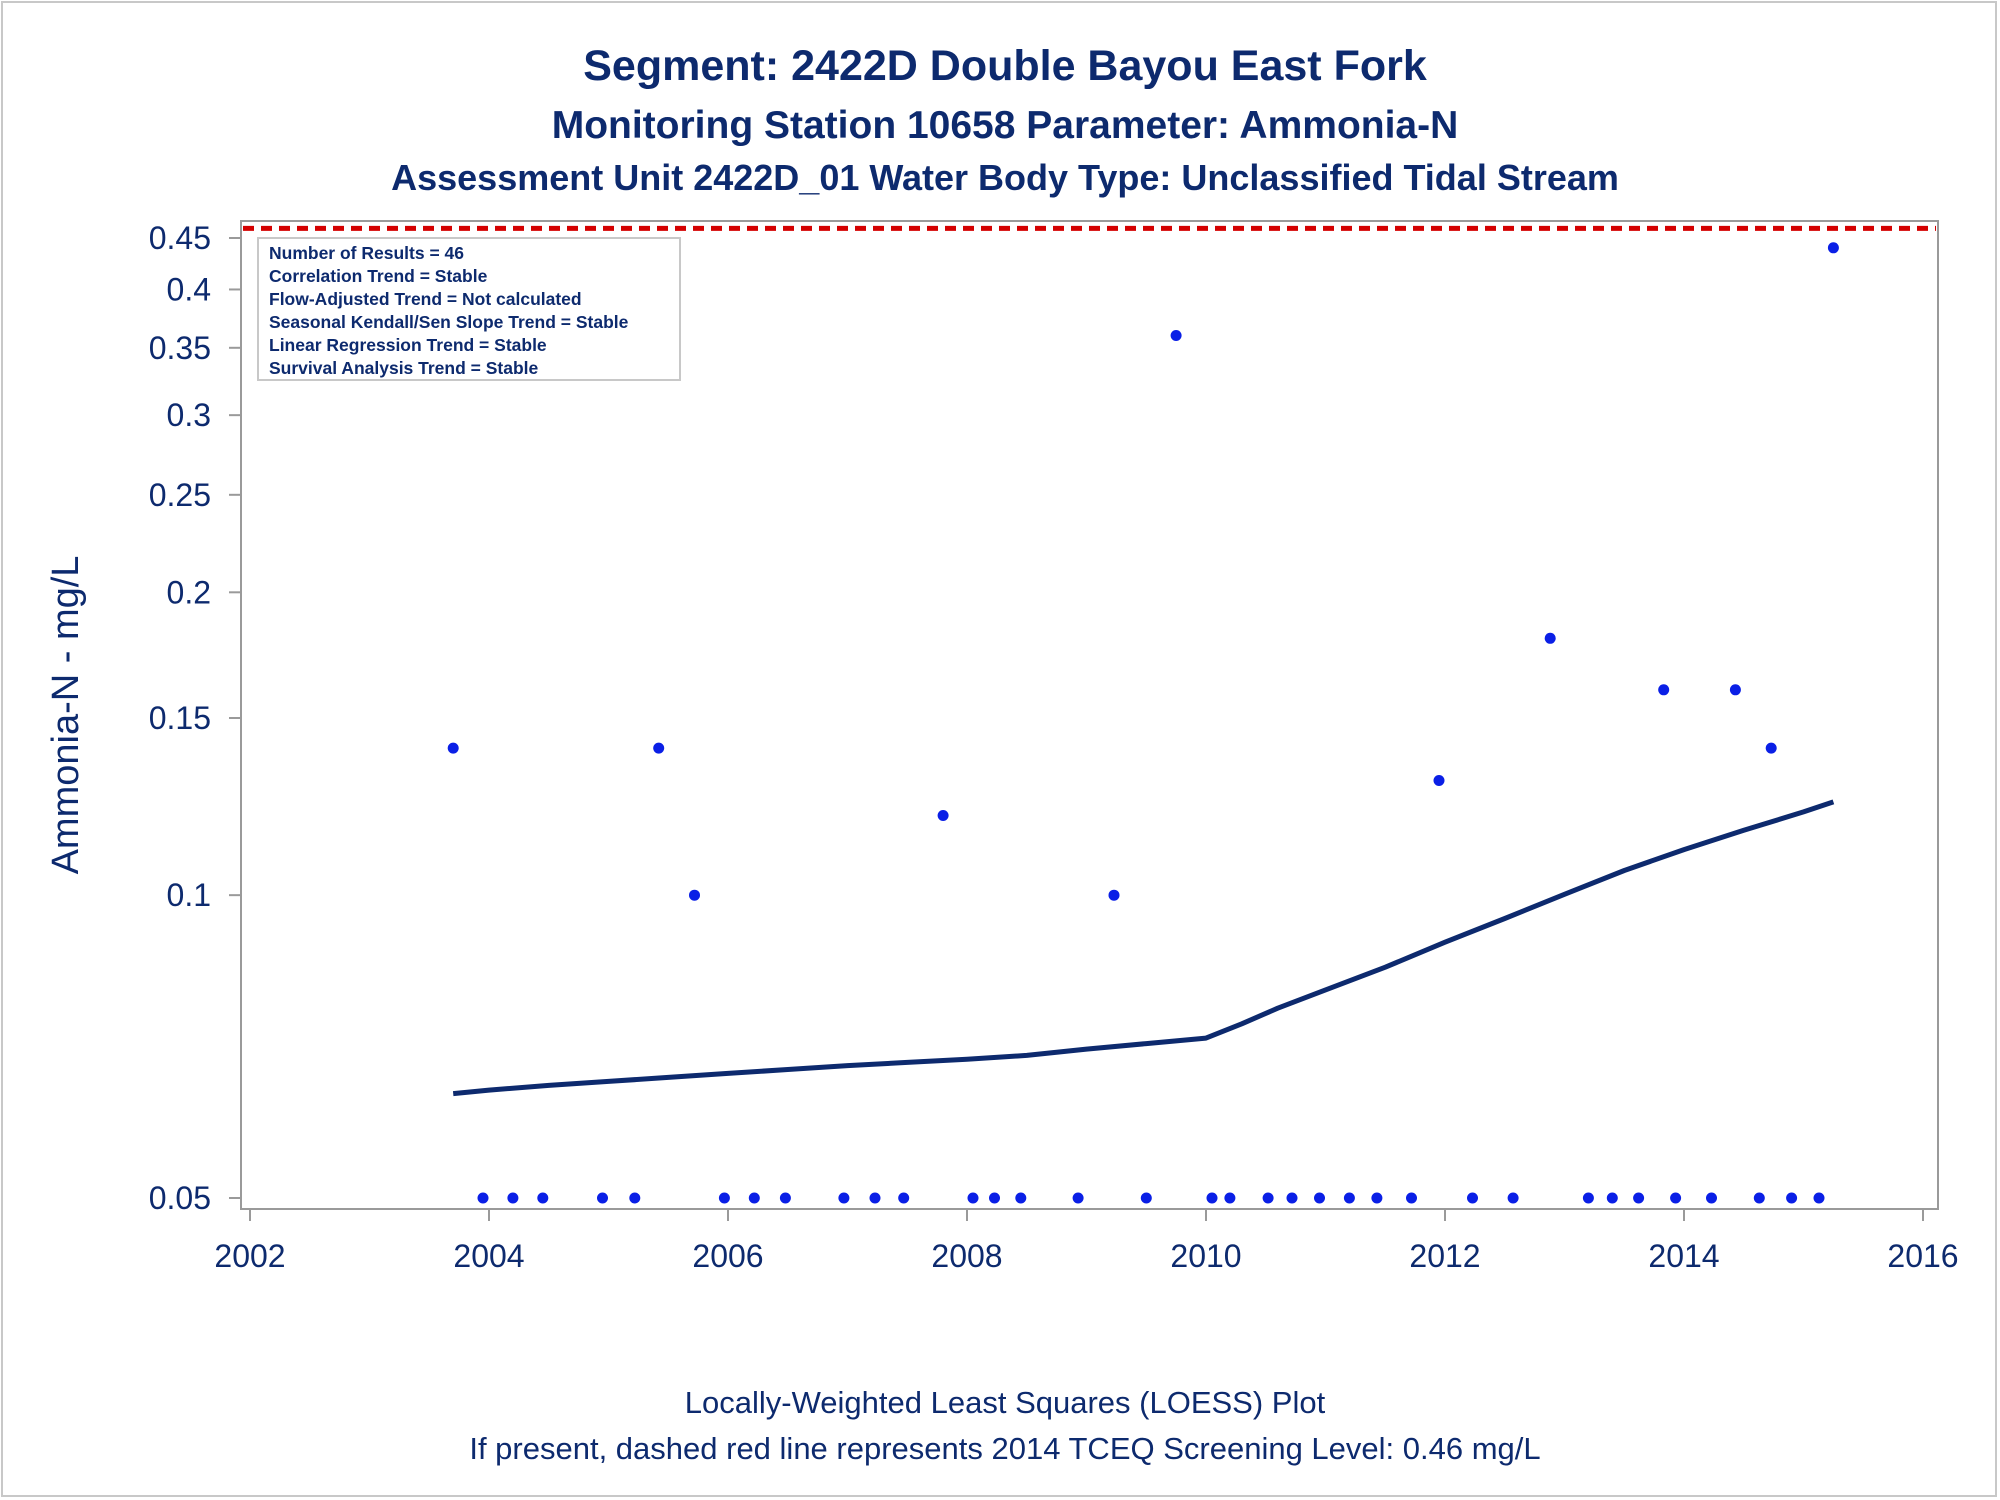  What do you see at coordinates (189, 592) in the screenshot?
I see `y-tick-label: 0.2` at bounding box center [189, 592].